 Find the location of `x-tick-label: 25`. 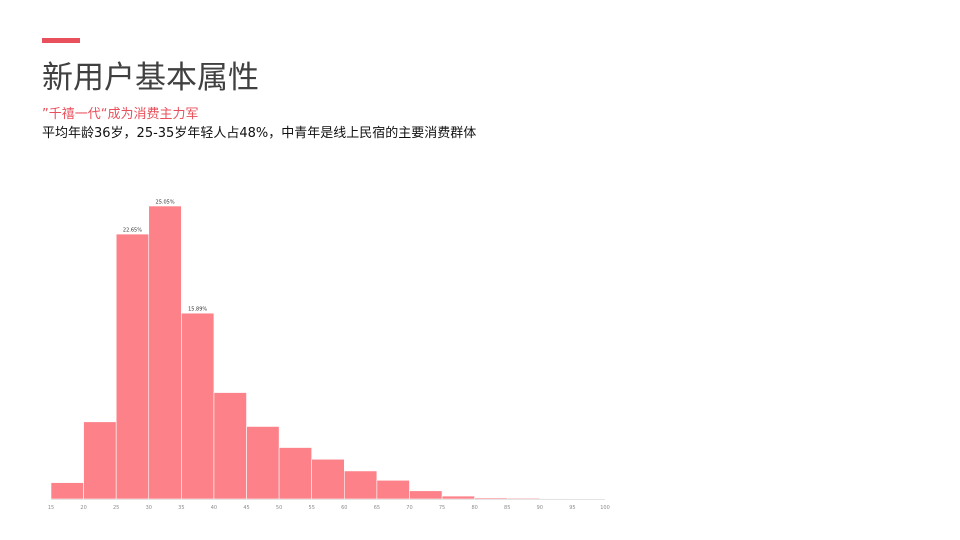

x-tick-label: 25 is located at coordinates (116, 508).